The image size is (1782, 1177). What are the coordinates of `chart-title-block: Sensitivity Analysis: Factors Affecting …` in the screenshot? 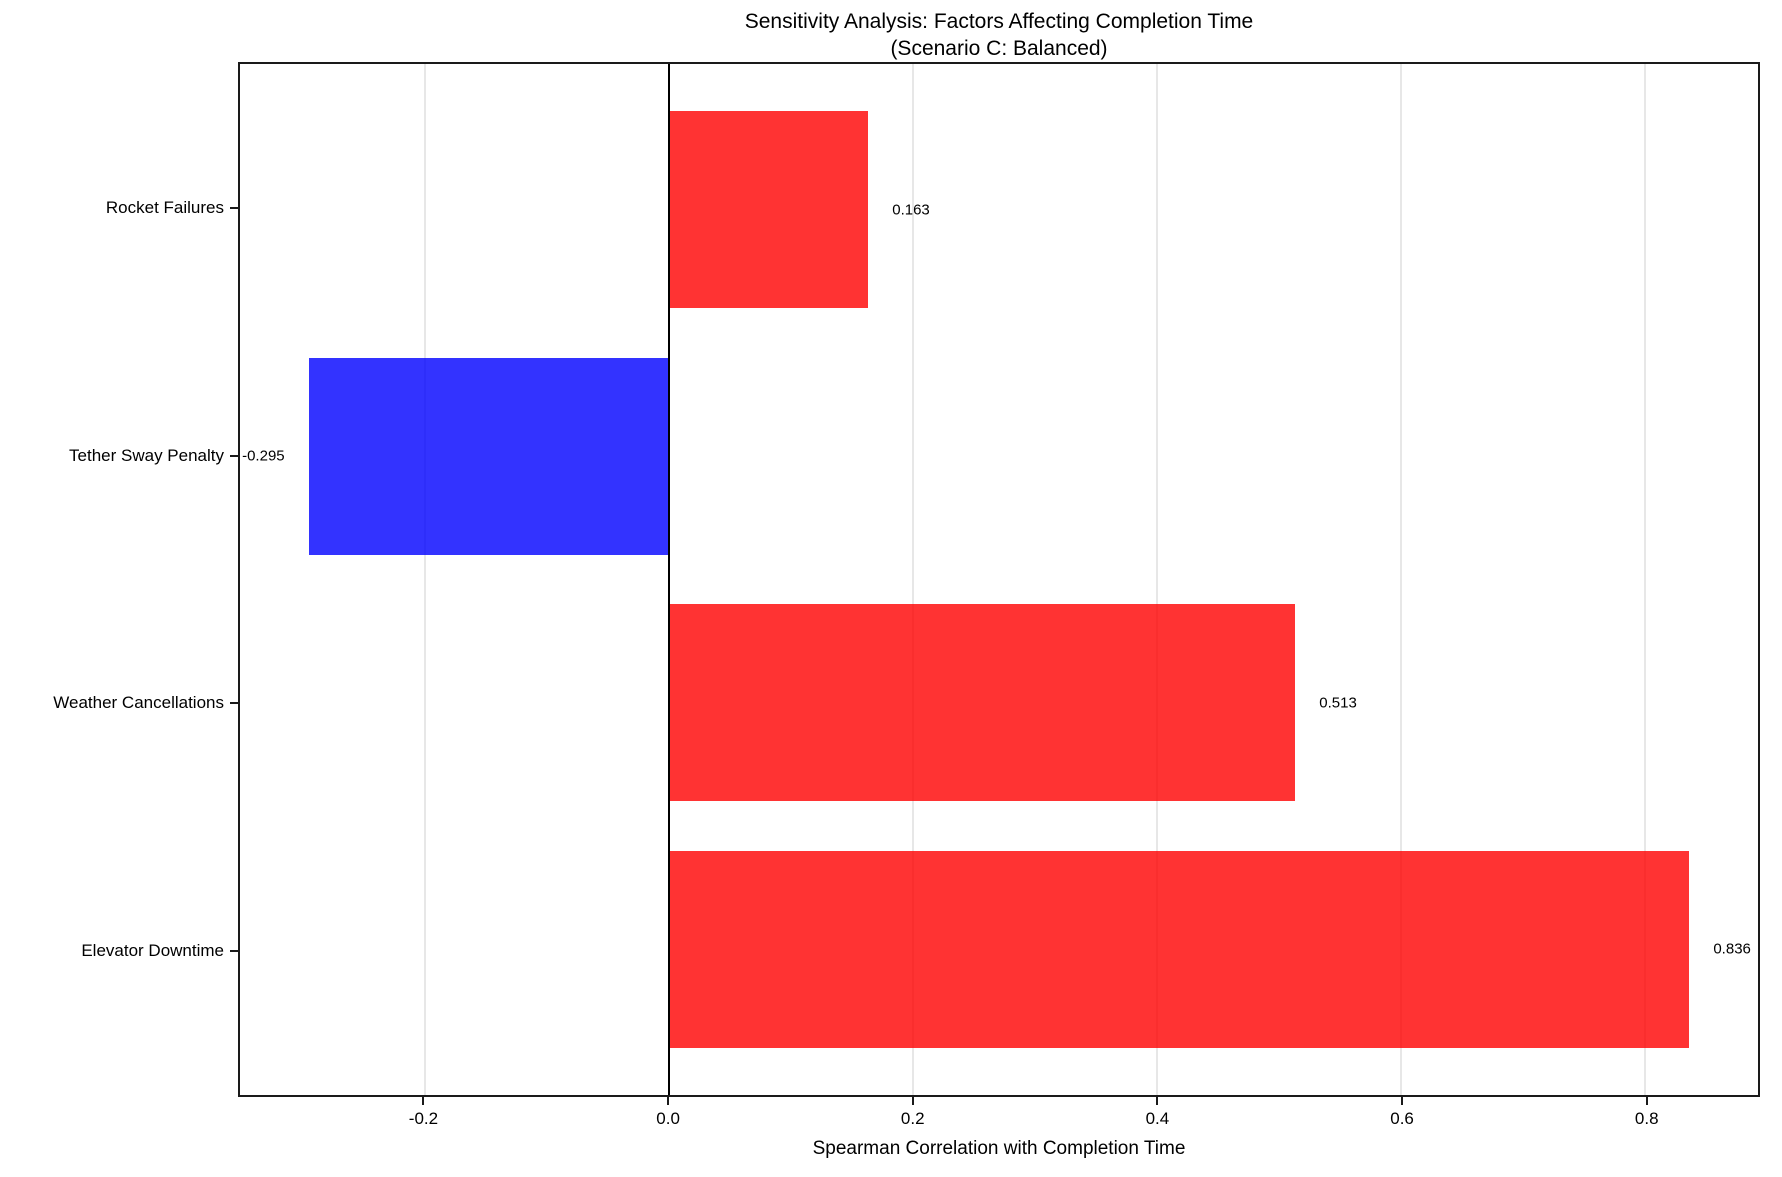 It's located at (999, 35).